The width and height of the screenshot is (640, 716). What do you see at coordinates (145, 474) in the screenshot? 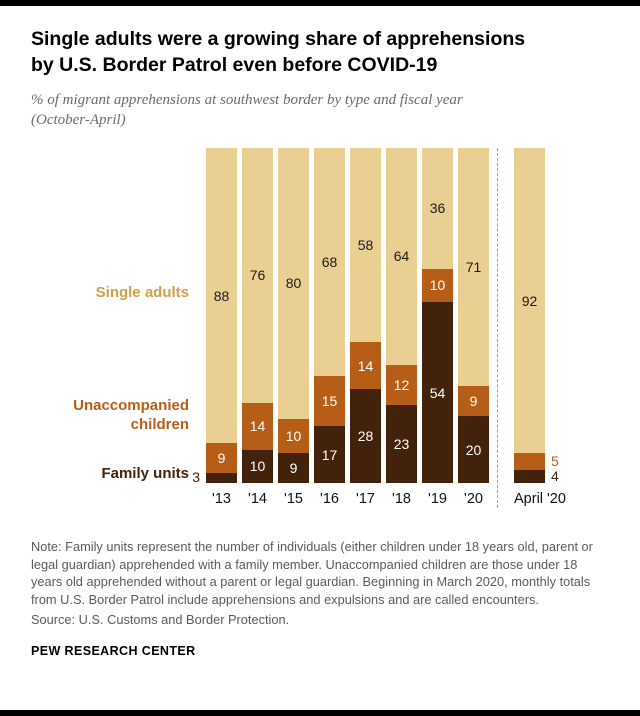
I see `legend-family-units: Family units` at bounding box center [145, 474].